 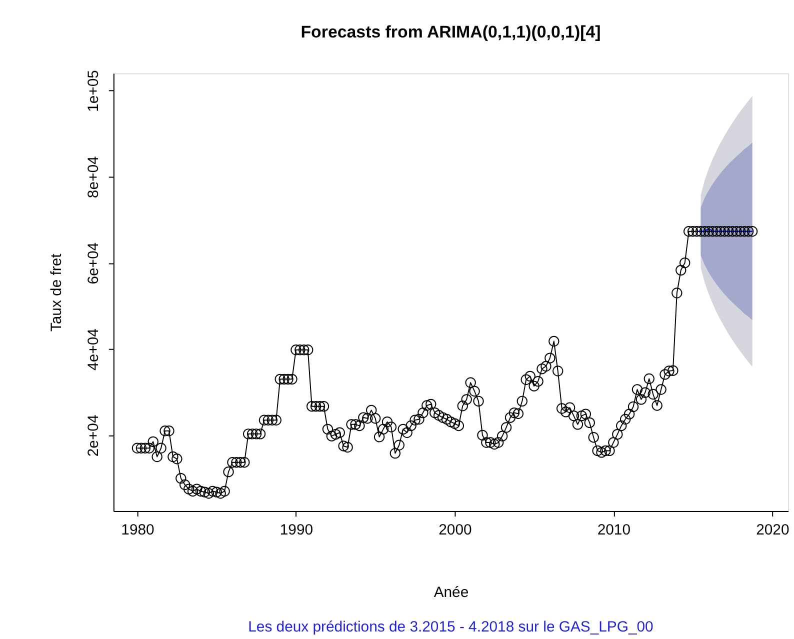 What do you see at coordinates (455, 529) in the screenshot?
I see `x-tick-label: 2000` at bounding box center [455, 529].